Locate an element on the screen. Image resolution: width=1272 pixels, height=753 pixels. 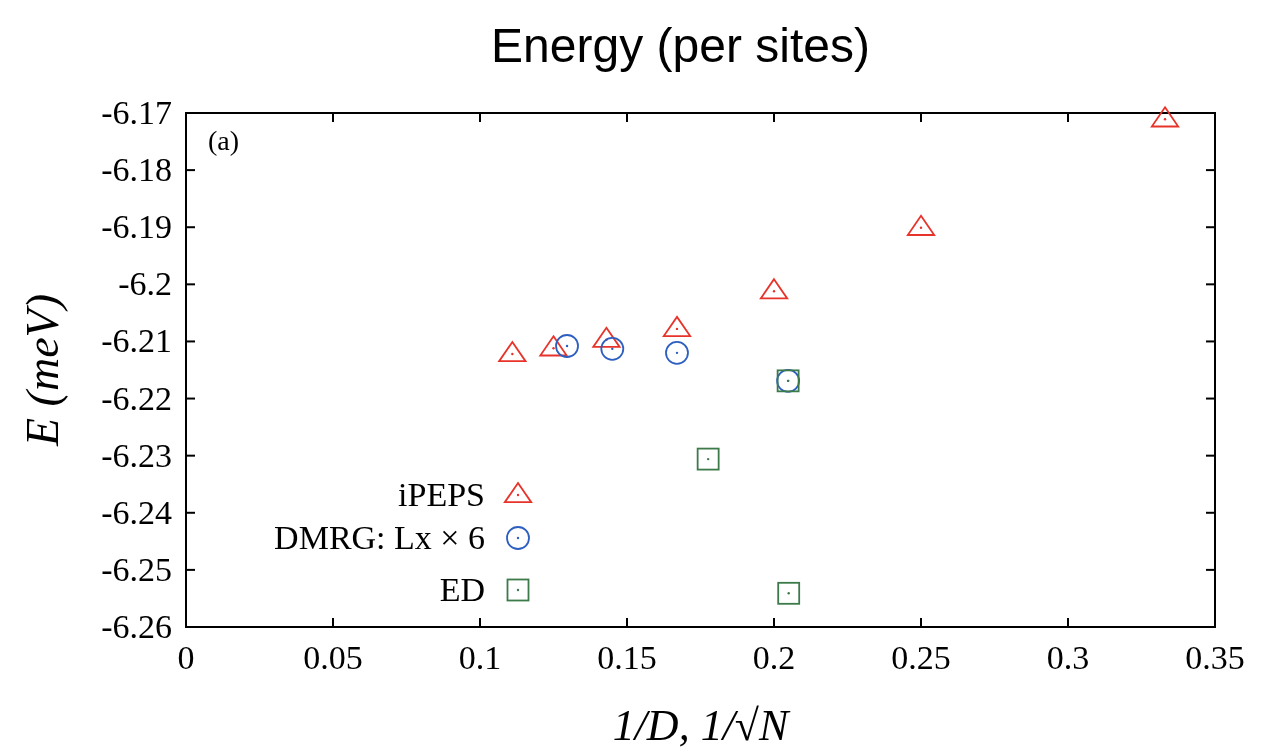
legend-label: iPEPS is located at coordinates (441, 494).